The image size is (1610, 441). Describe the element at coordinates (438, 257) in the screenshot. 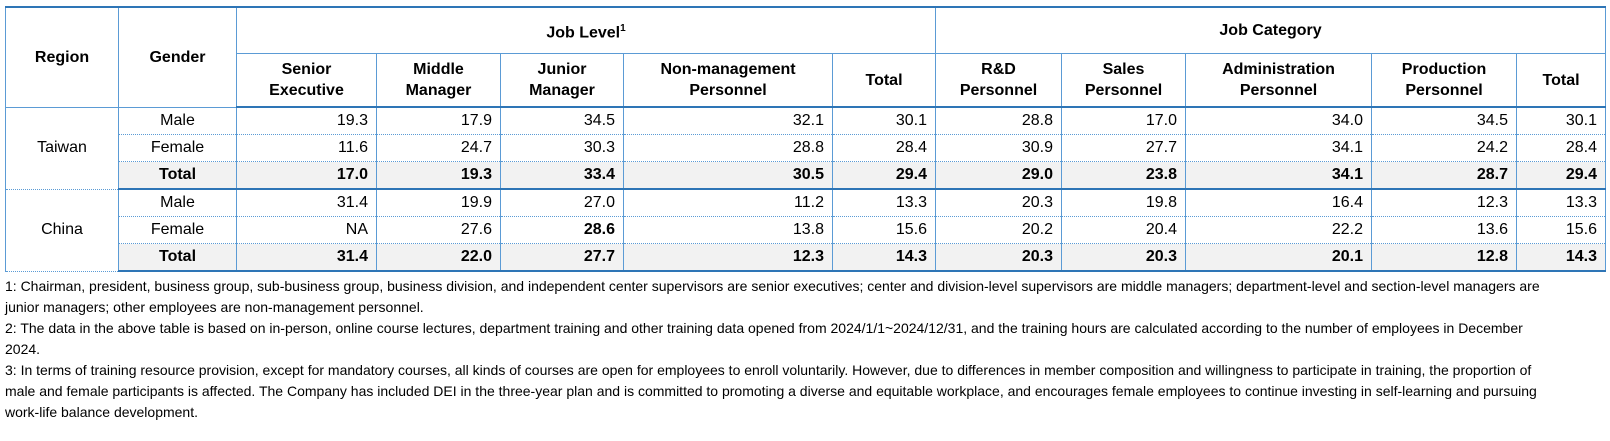

I see `value-cell: 22.0` at that location.